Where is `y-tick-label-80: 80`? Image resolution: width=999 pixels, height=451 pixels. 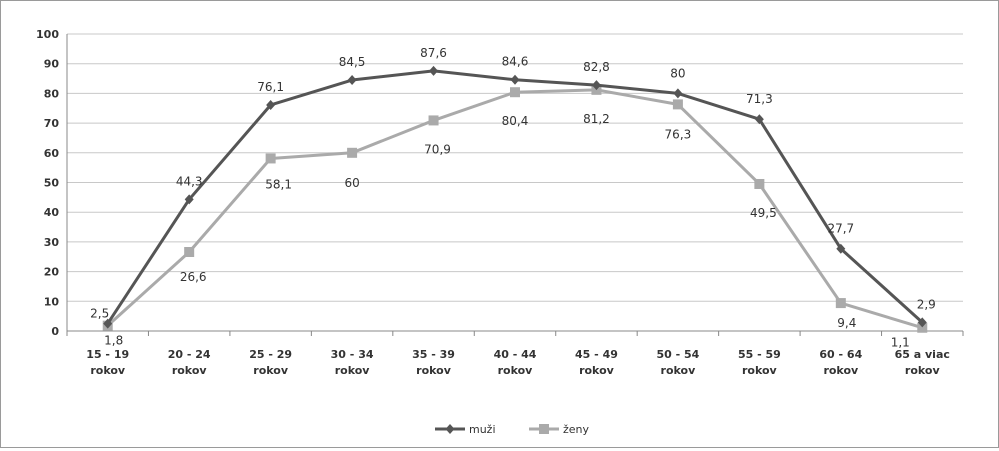
y-tick-label-80: 80 is located at coordinates (52, 93).